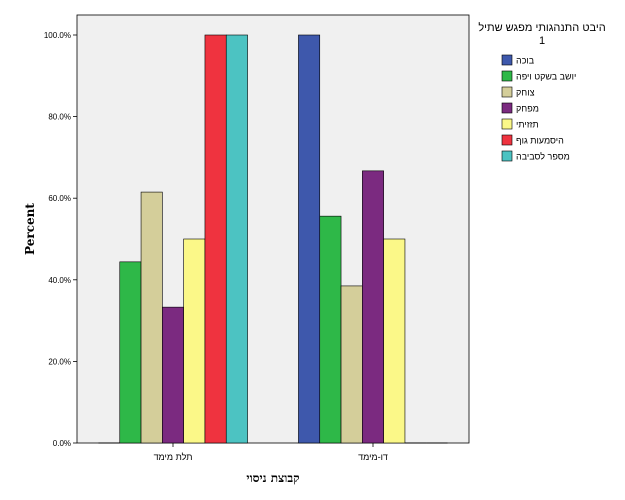 The image size is (625, 500). Describe the element at coordinates (525, 61) in the screenshot. I see `legend-label: בוכה` at that location.